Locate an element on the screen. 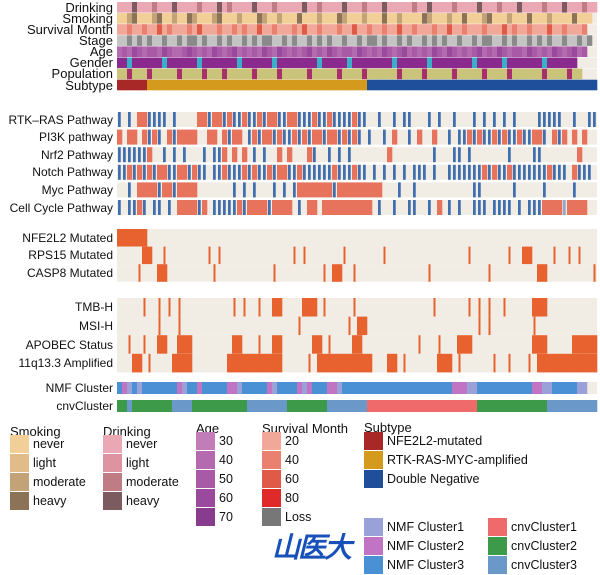  legend-label: light is located at coordinates (44, 463).